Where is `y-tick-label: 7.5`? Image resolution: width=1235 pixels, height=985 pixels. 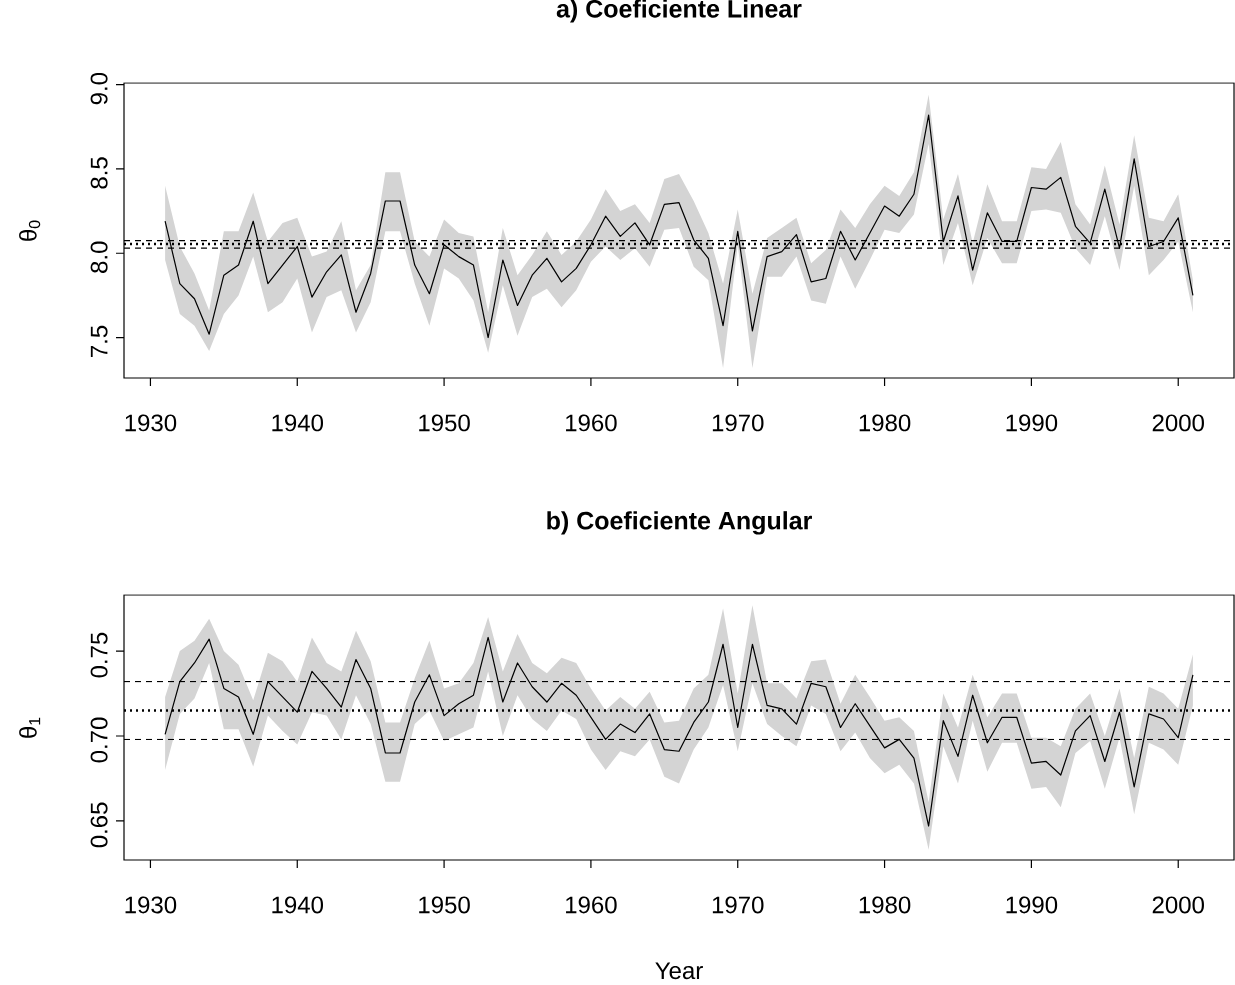 y-tick-label: 7.5 is located at coordinates (99, 341).